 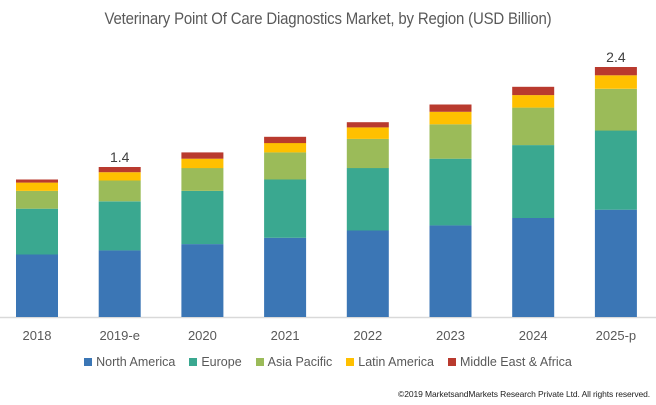 What do you see at coordinates (202, 179) in the screenshot?
I see `bar-segment-asia-pacific-2020` at bounding box center [202, 179].